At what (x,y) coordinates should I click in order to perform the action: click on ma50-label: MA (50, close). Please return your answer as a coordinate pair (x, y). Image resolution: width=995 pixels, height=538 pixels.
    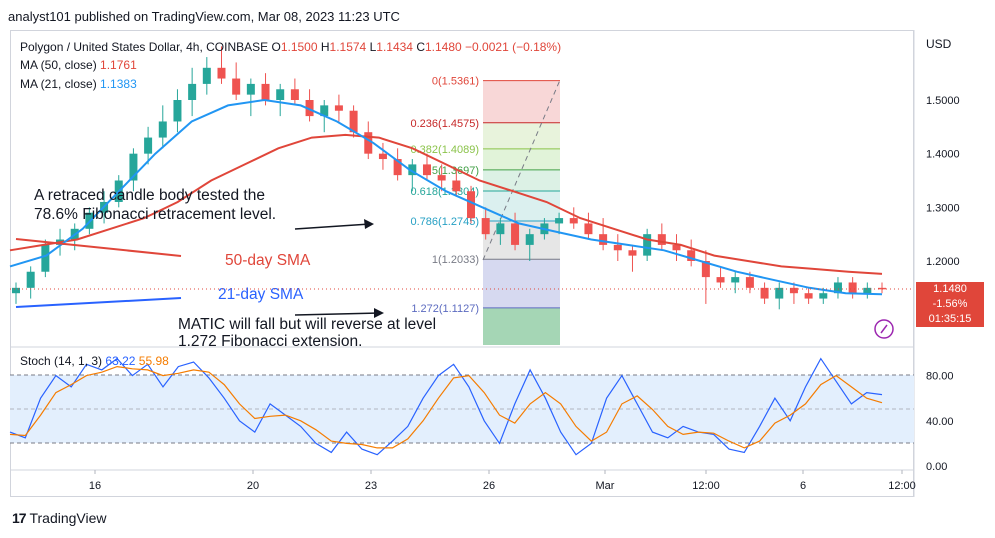
    Looking at the image, I should click on (58, 65).